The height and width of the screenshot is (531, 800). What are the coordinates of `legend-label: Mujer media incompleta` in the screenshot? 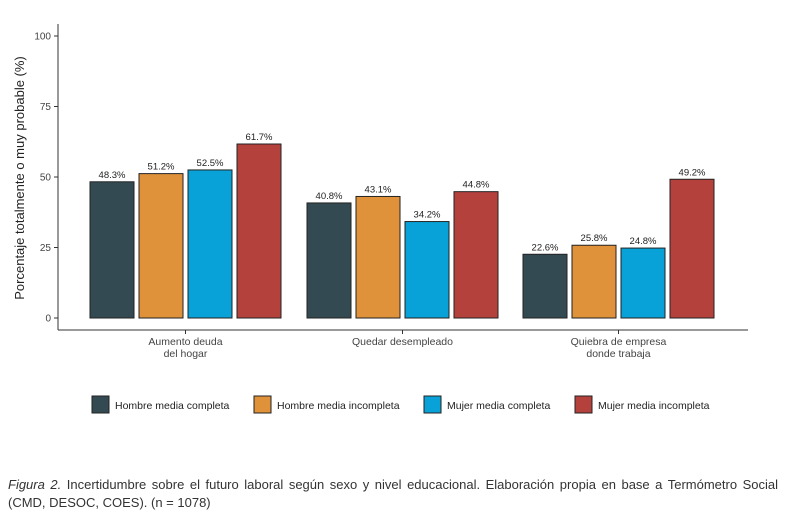 It's located at (654, 406).